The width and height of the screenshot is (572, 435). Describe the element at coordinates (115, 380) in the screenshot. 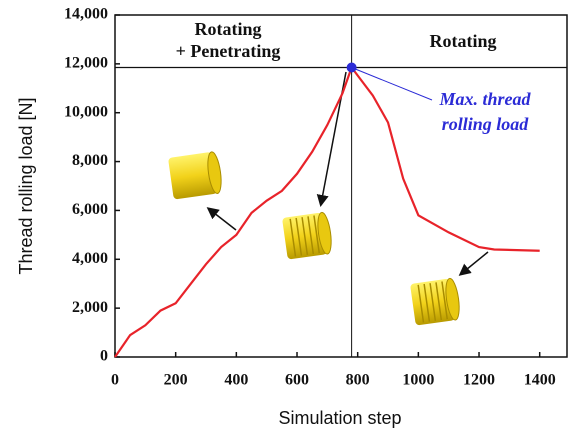

I see `x-tick-label: 0` at that location.